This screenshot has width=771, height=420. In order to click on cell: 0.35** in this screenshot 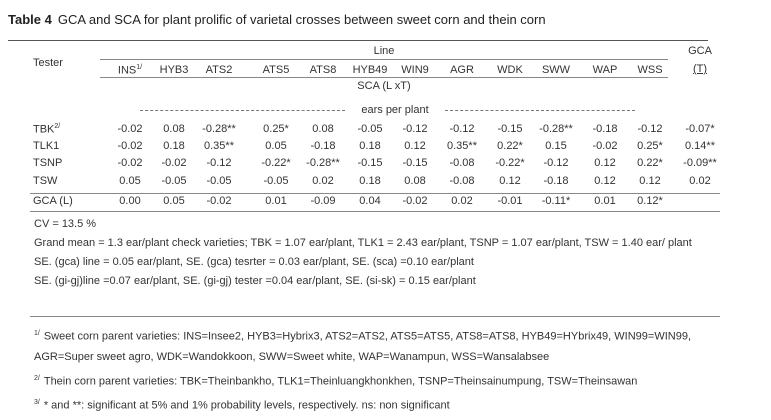, I will do `click(219, 146)`.